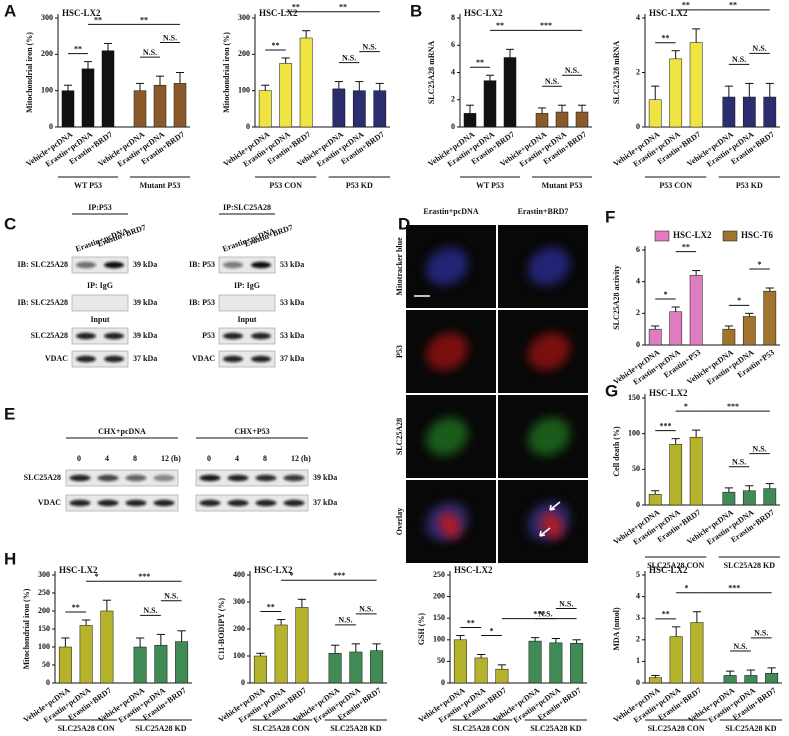 The height and width of the screenshot is (736, 789). I want to click on y-tick-label: 250, so click(44, 592).